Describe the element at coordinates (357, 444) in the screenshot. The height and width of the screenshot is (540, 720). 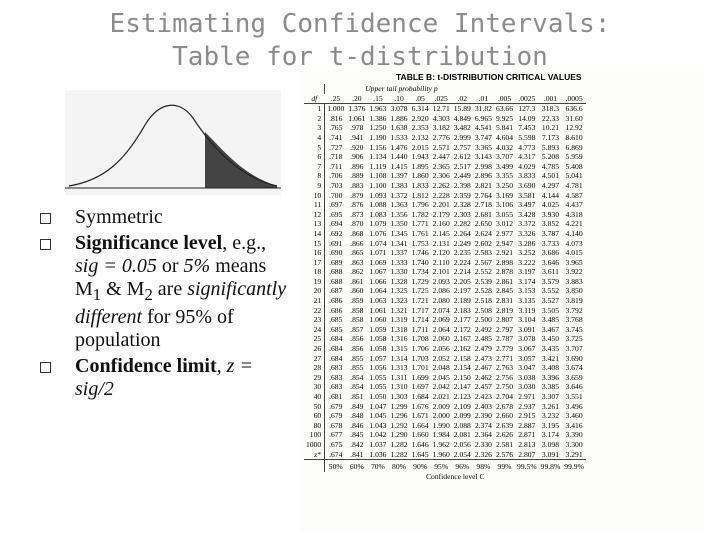
I see `cell: .842` at that location.